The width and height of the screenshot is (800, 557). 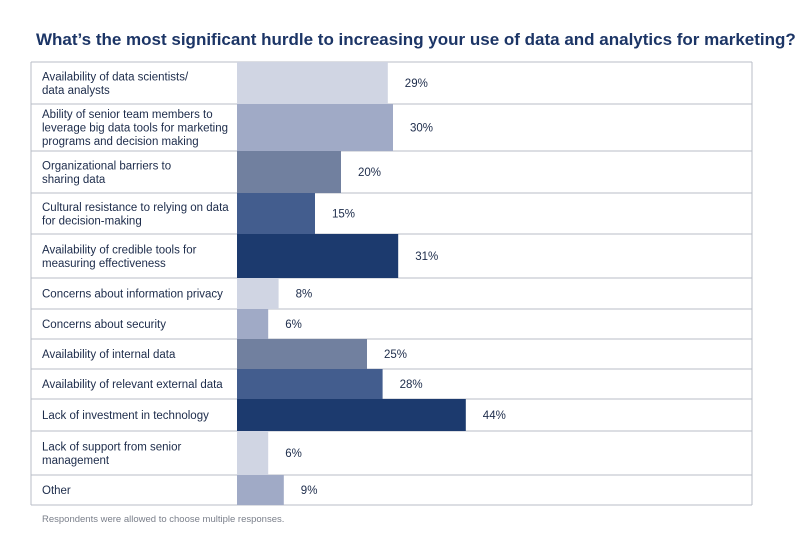 I want to click on category-label: Lack of investment in technology, so click(x=125, y=416).